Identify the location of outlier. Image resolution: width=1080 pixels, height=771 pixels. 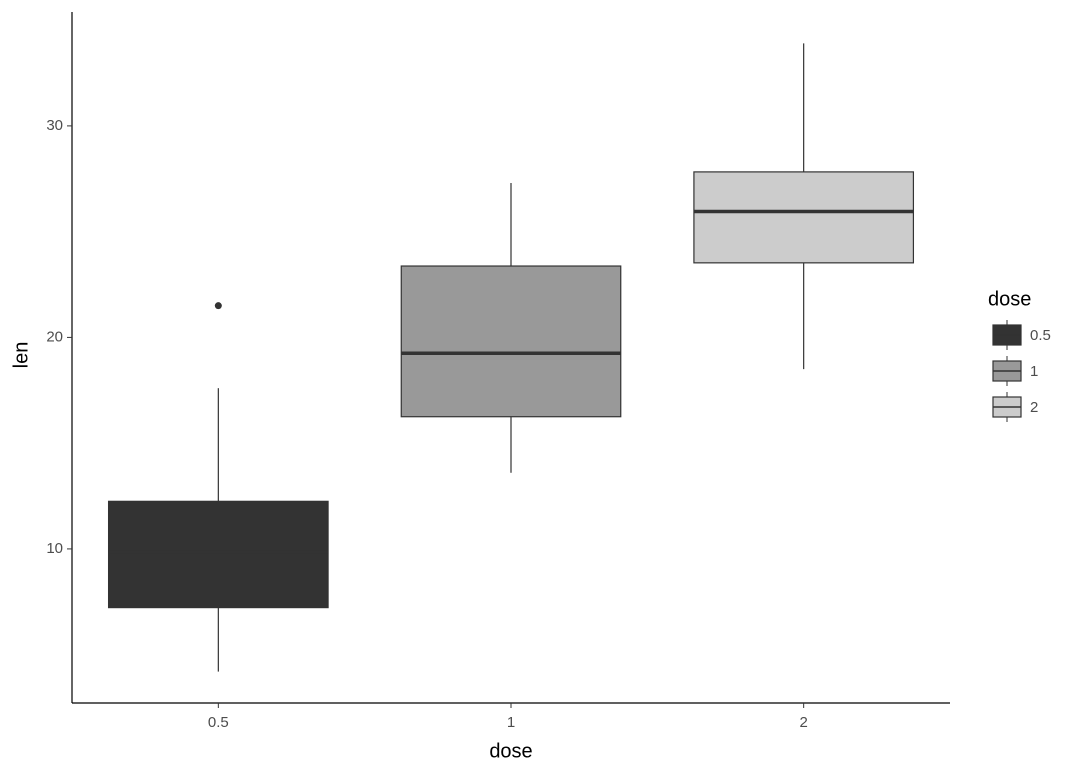
(218, 306).